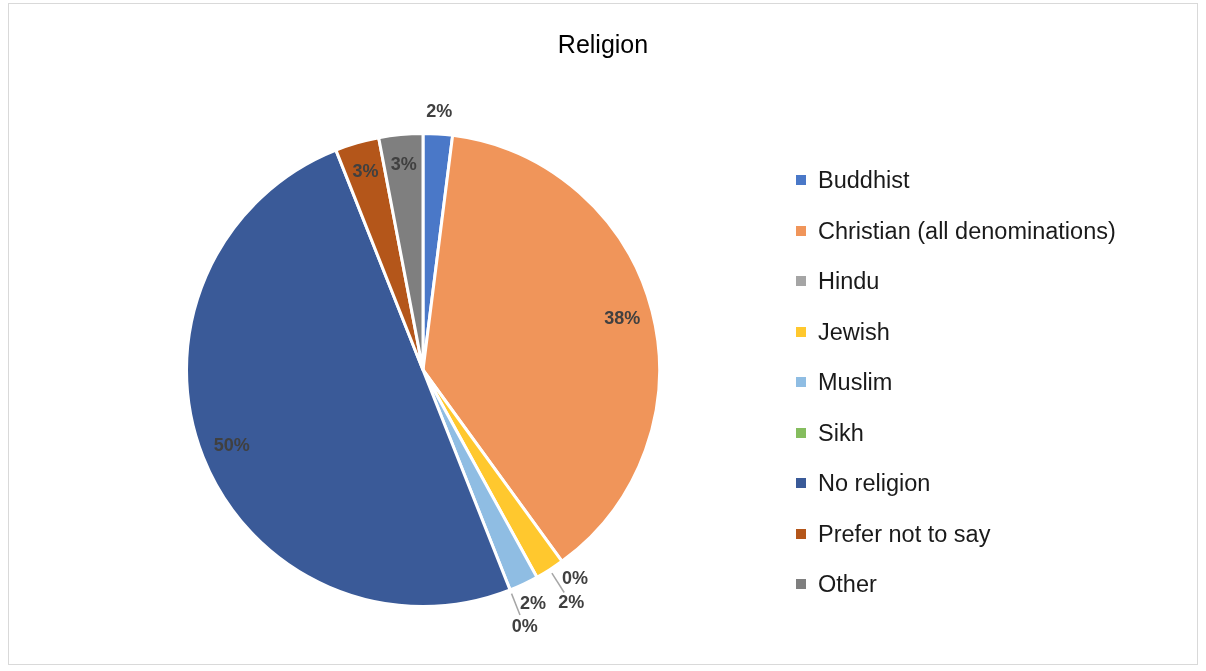 The height and width of the screenshot is (671, 1206). What do you see at coordinates (854, 331) in the screenshot?
I see `legend-label: Jewish` at bounding box center [854, 331].